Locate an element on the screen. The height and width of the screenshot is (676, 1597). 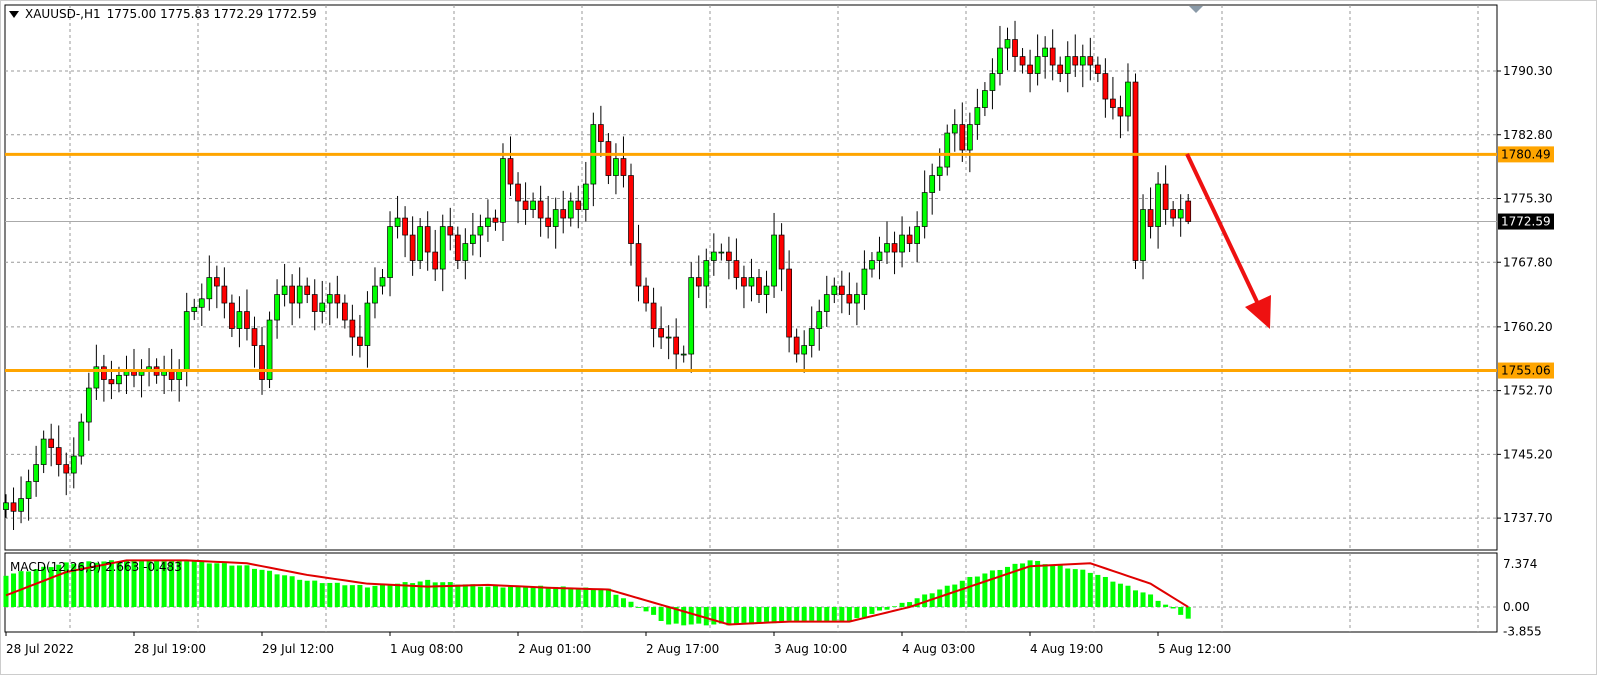
price-tick-label: 1782.80 is located at coordinates (1528, 135).